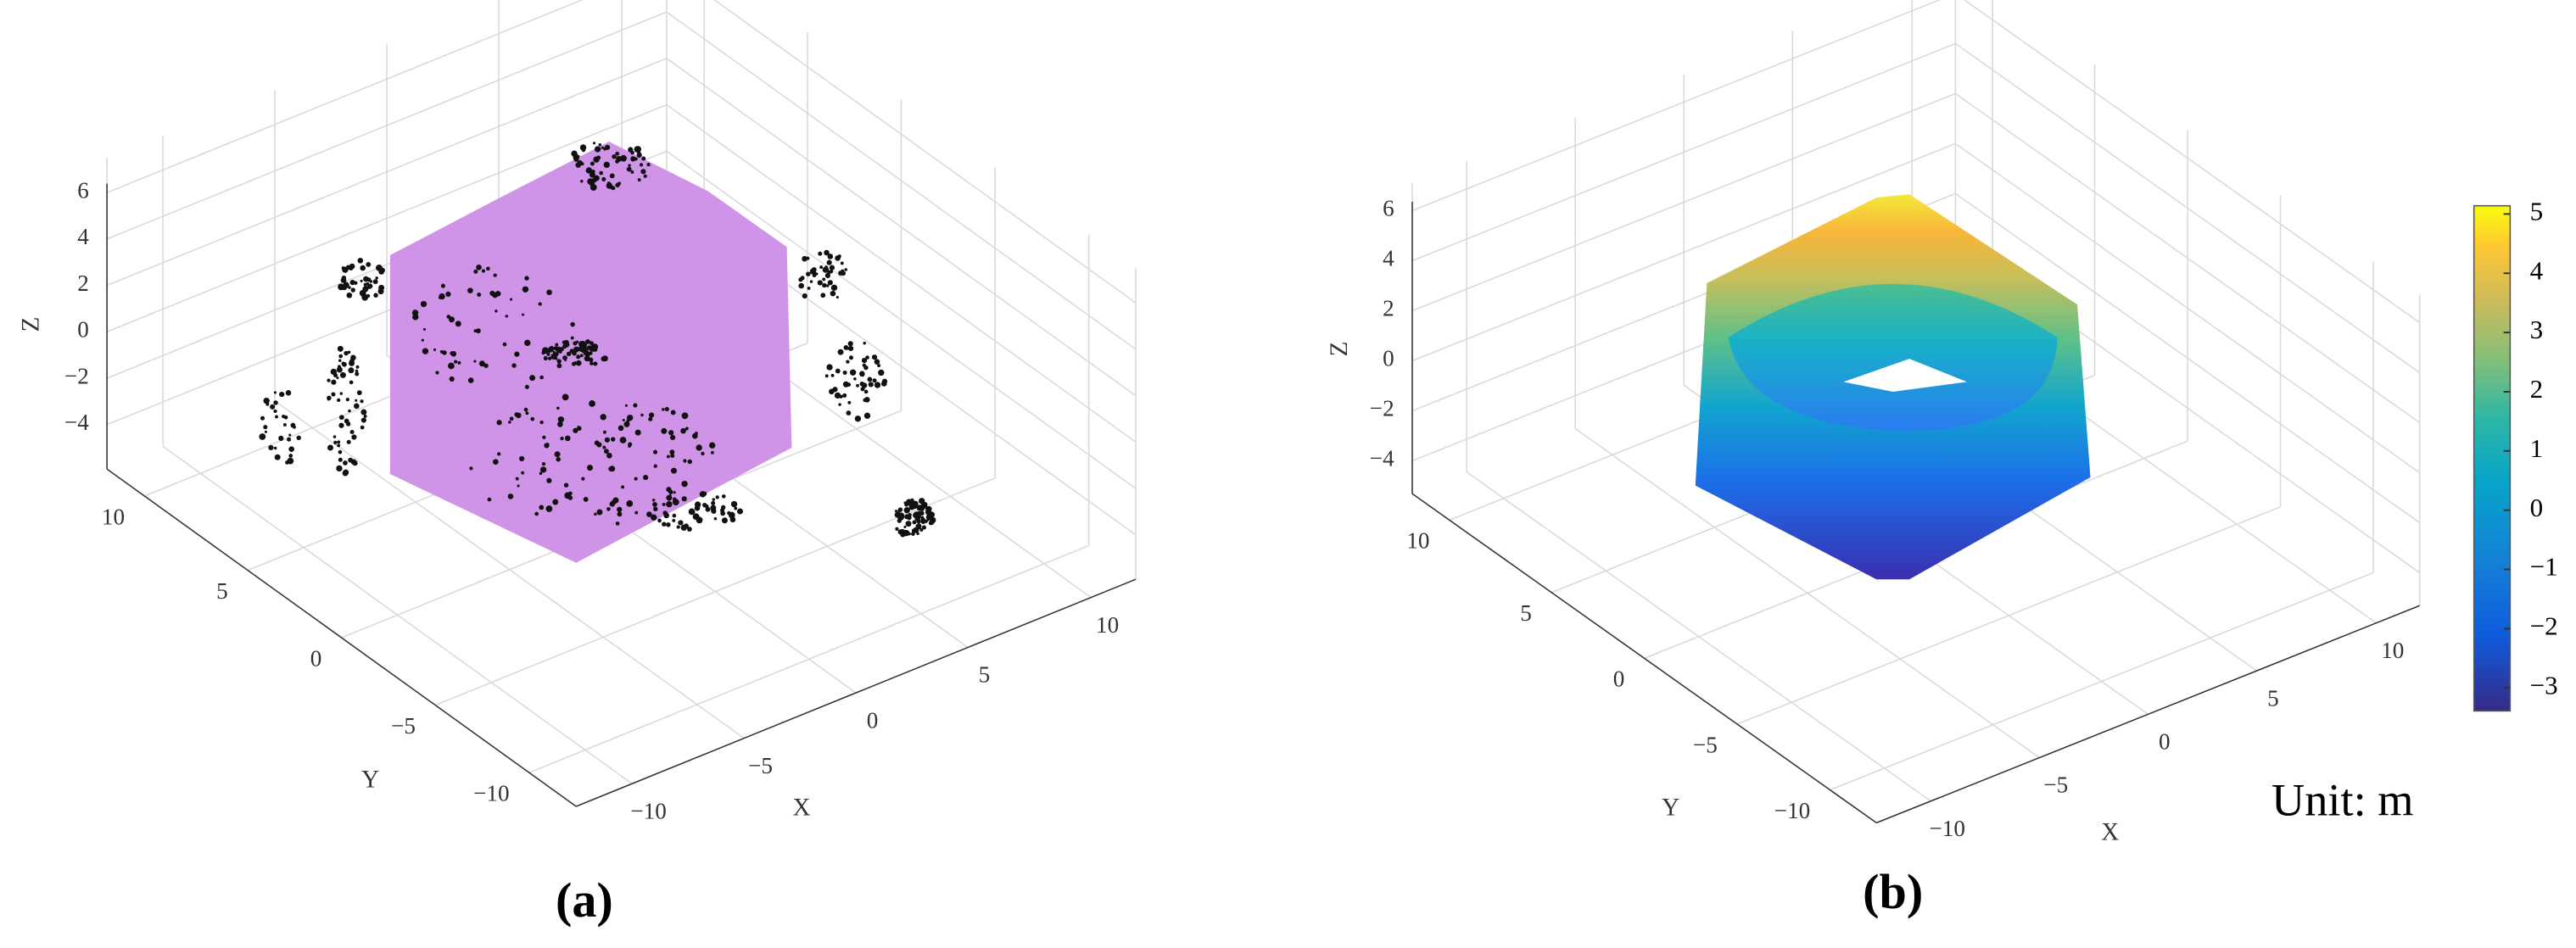 The height and width of the screenshot is (948, 2576). What do you see at coordinates (2537, 507) in the screenshot?
I see `colorbar-tick-label: 0` at bounding box center [2537, 507].